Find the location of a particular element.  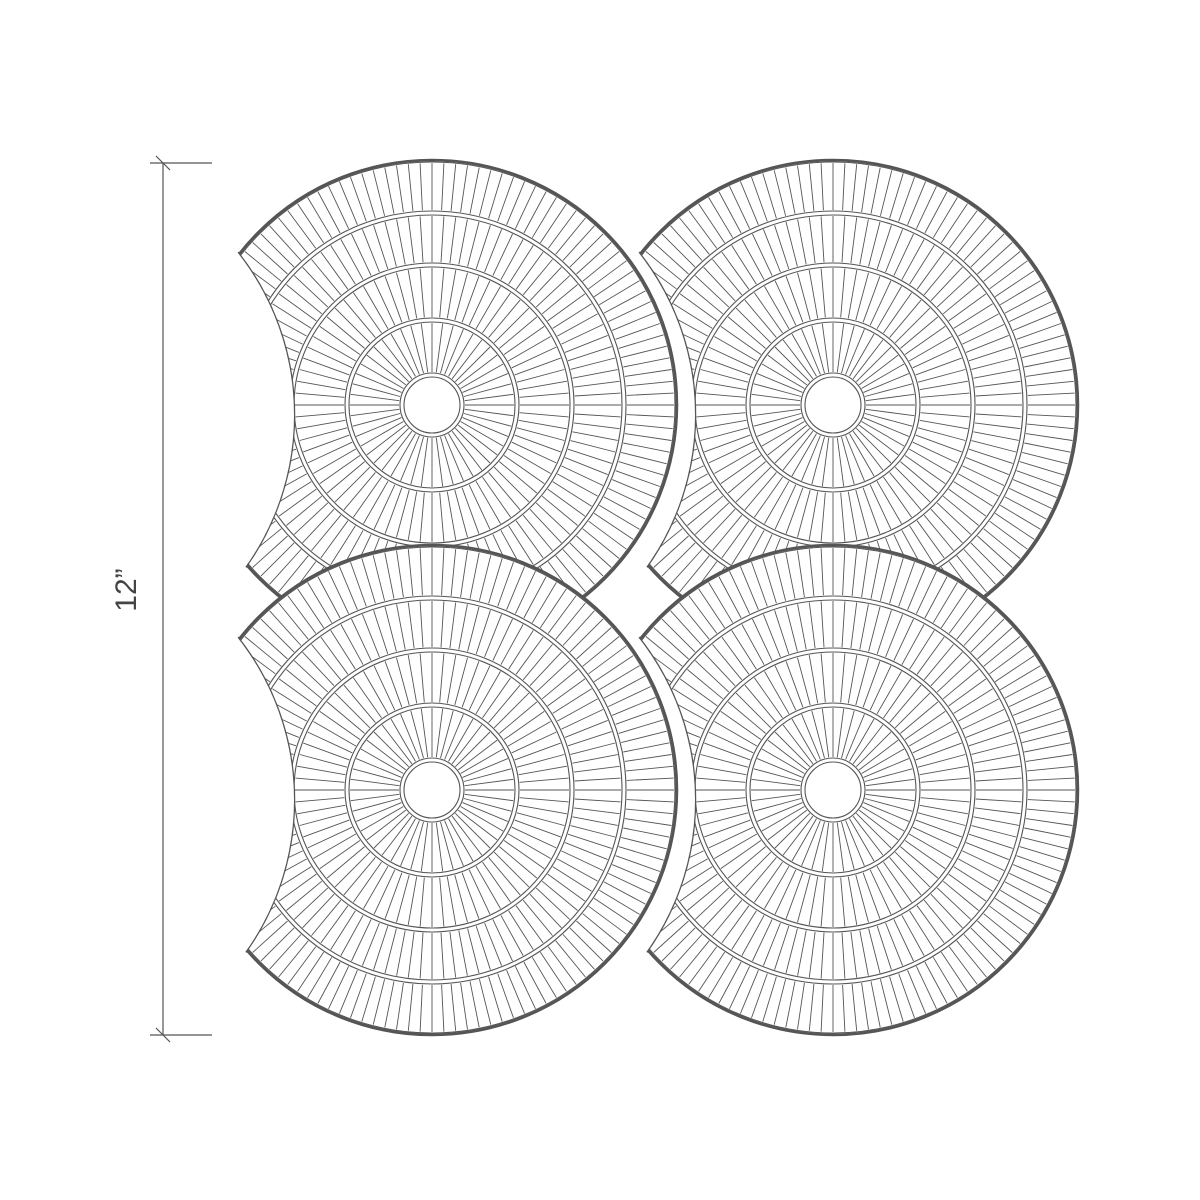

dimension-label: 12” is located at coordinates (126, 589).